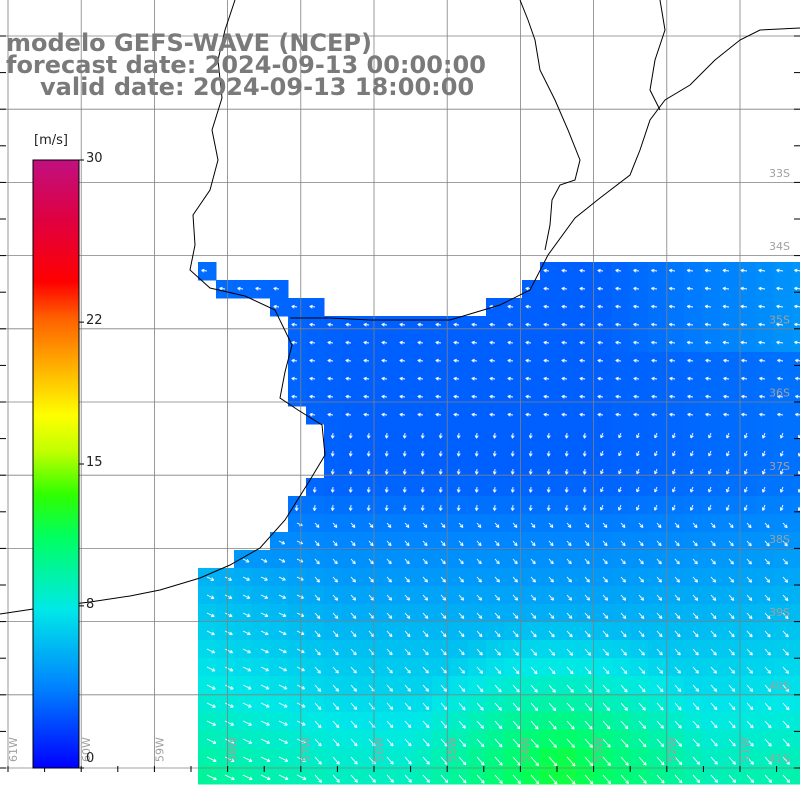 This screenshot has height=804, width=800. What do you see at coordinates (90, 758) in the screenshot?
I see `colorbar-tick-label: 0` at bounding box center [90, 758].